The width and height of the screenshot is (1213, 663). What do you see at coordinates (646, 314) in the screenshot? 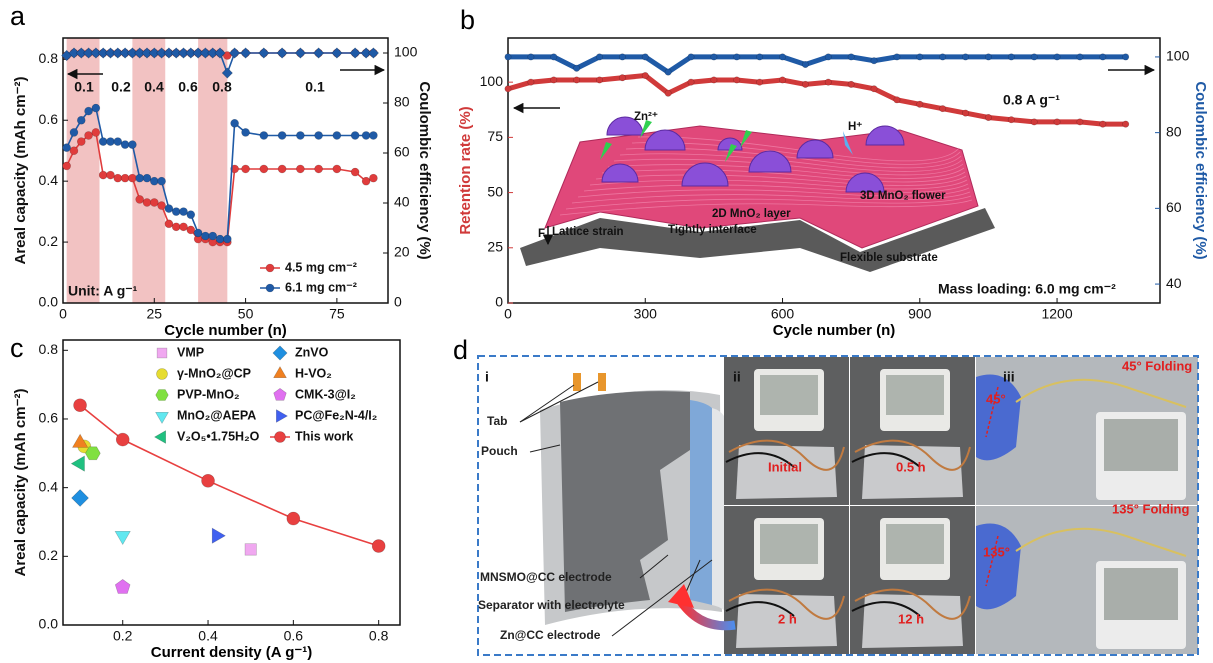
I see `x-tick-label: 300` at bounding box center [646, 314].